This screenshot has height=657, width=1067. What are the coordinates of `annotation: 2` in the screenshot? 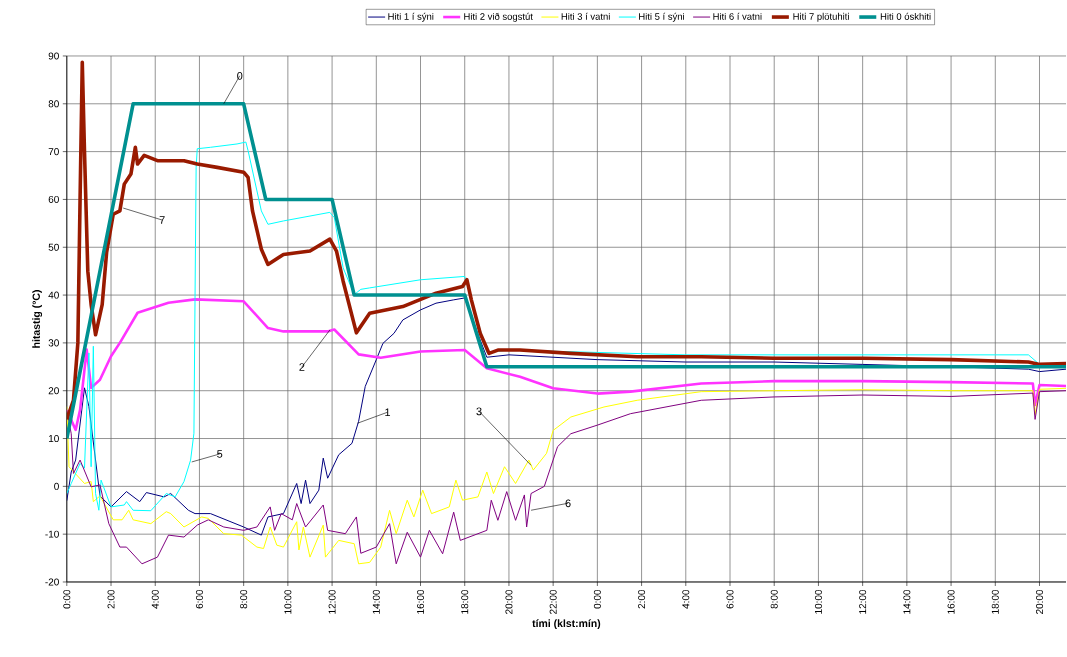 It's located at (302, 367).